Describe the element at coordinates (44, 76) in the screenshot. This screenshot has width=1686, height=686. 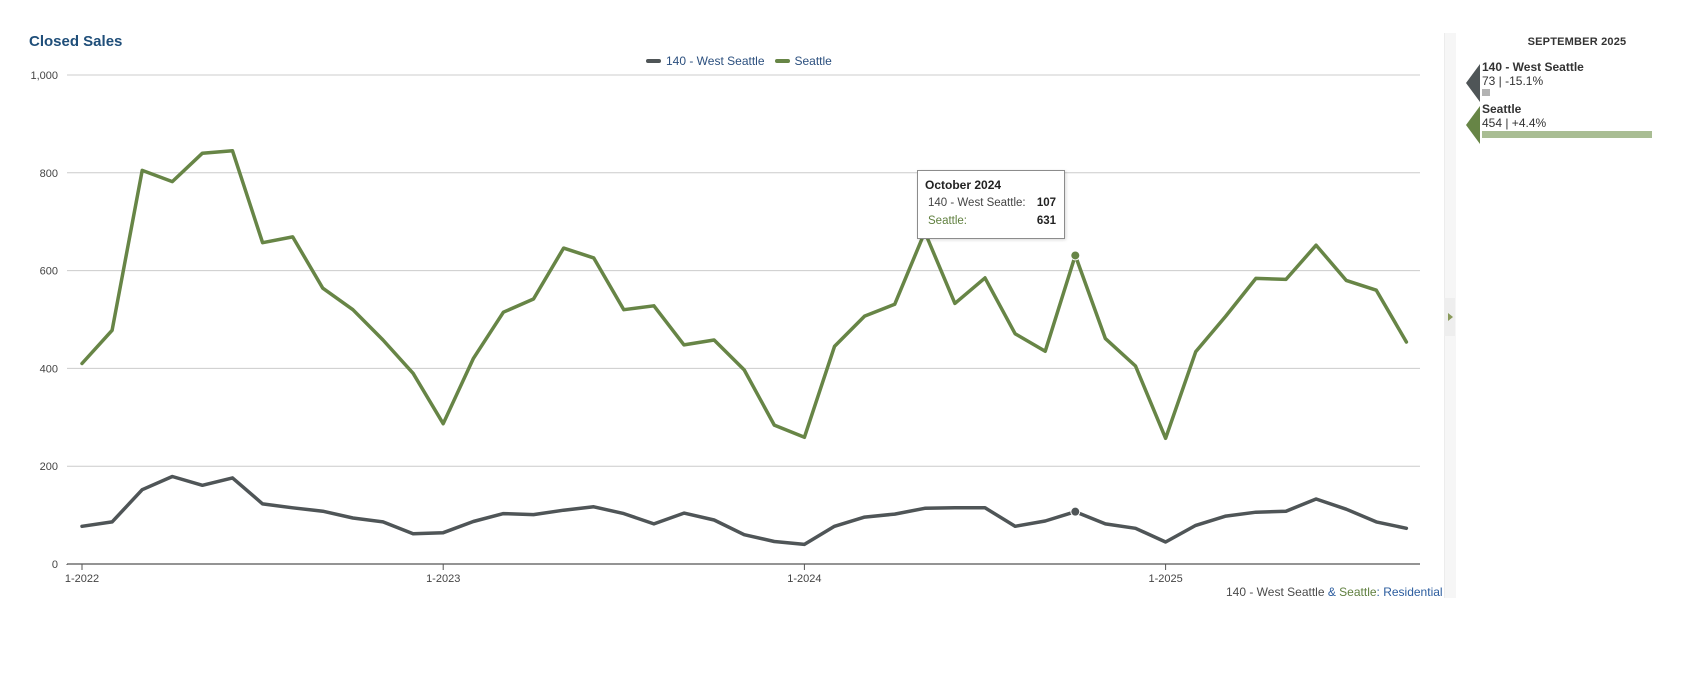
I see `y-tick-label: 1,000` at that location.